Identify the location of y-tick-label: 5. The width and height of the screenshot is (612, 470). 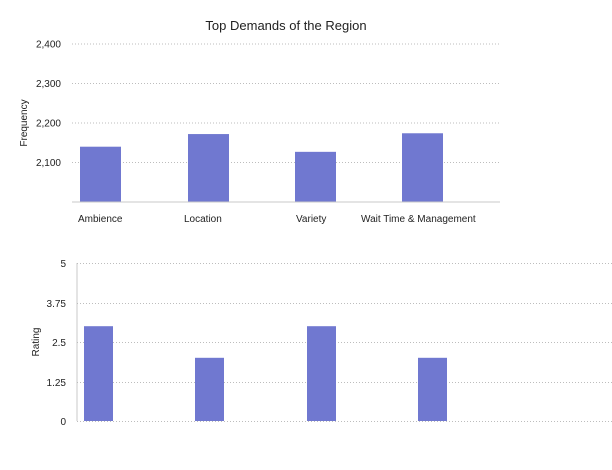
(63, 264).